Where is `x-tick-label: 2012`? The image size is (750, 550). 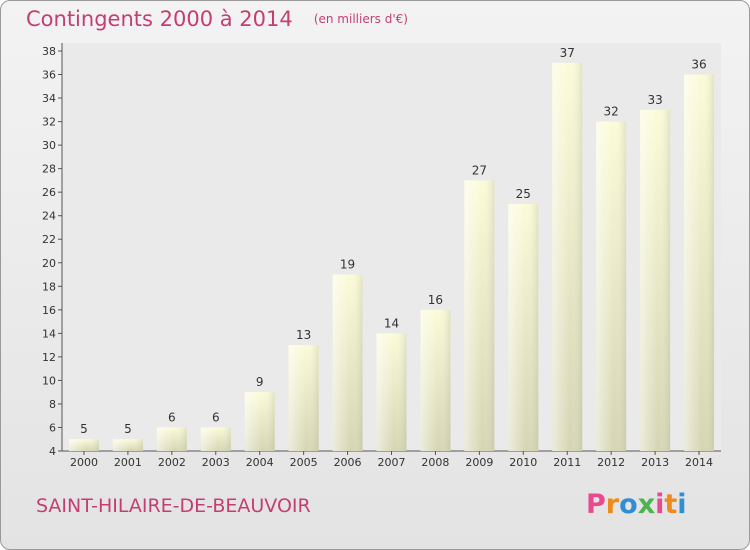
x-tick-label: 2012 is located at coordinates (611, 462).